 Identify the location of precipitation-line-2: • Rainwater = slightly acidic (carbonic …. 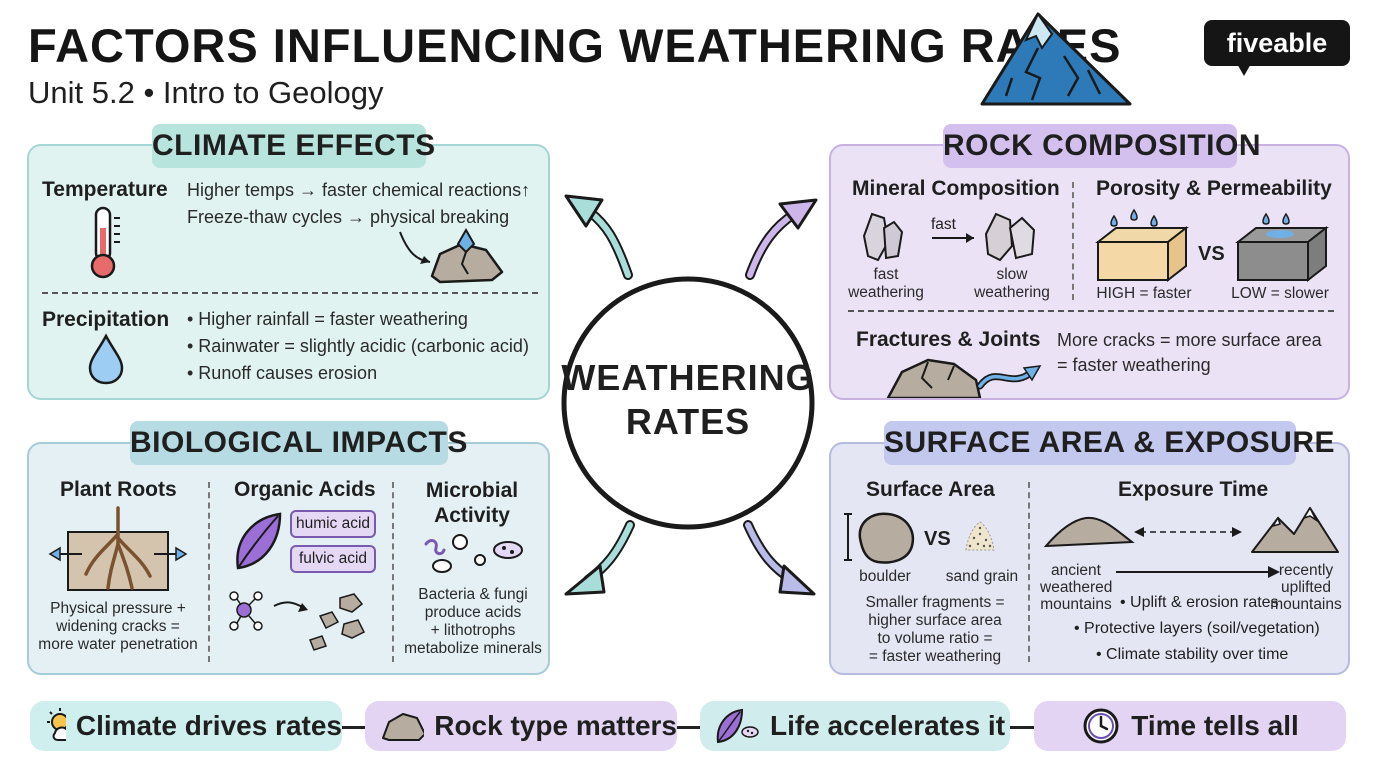
(358, 346).